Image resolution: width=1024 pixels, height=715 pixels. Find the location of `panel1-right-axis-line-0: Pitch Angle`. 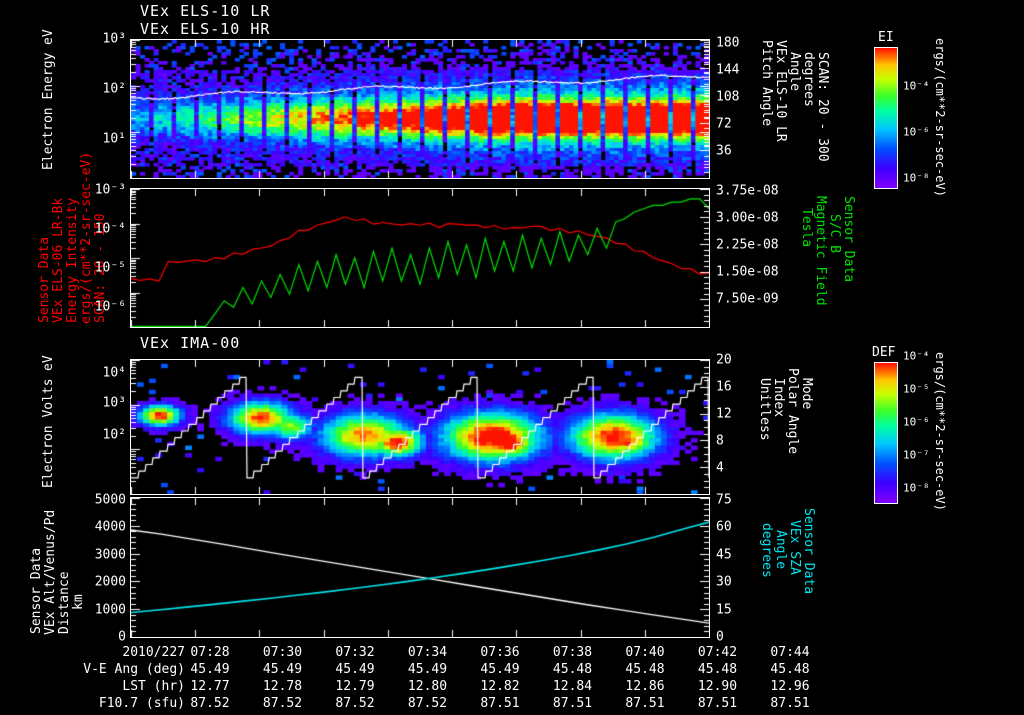

panel1-right-axis-line-0: Pitch Angle is located at coordinates (766, 83).